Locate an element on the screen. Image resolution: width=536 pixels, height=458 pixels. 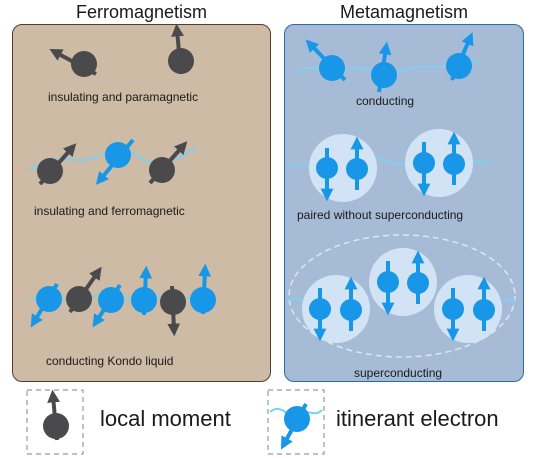
ferromagnetic-moments is located at coordinates (113, 162).